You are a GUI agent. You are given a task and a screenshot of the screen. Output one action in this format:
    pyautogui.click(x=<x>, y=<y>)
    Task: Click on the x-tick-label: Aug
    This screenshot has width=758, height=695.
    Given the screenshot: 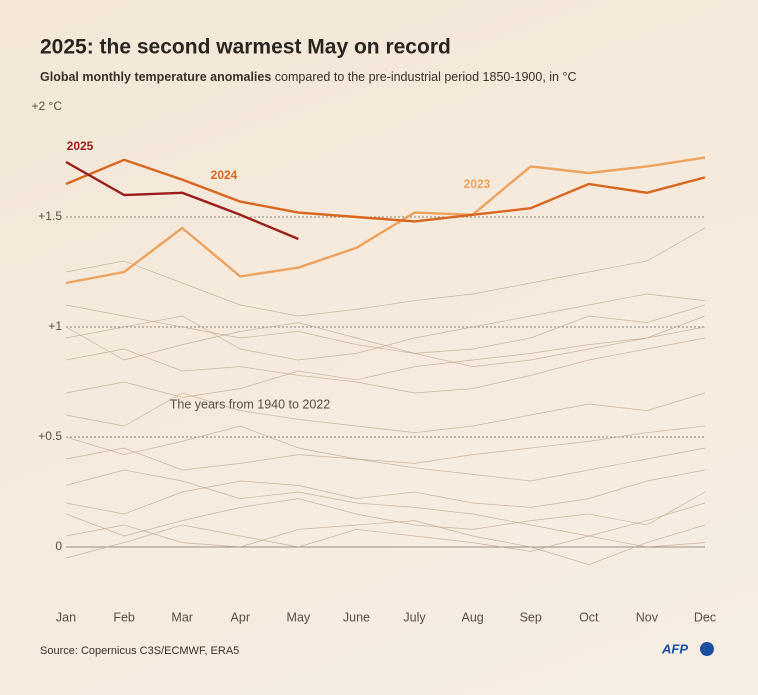 What is the action you would take?
    pyautogui.click(x=473, y=617)
    